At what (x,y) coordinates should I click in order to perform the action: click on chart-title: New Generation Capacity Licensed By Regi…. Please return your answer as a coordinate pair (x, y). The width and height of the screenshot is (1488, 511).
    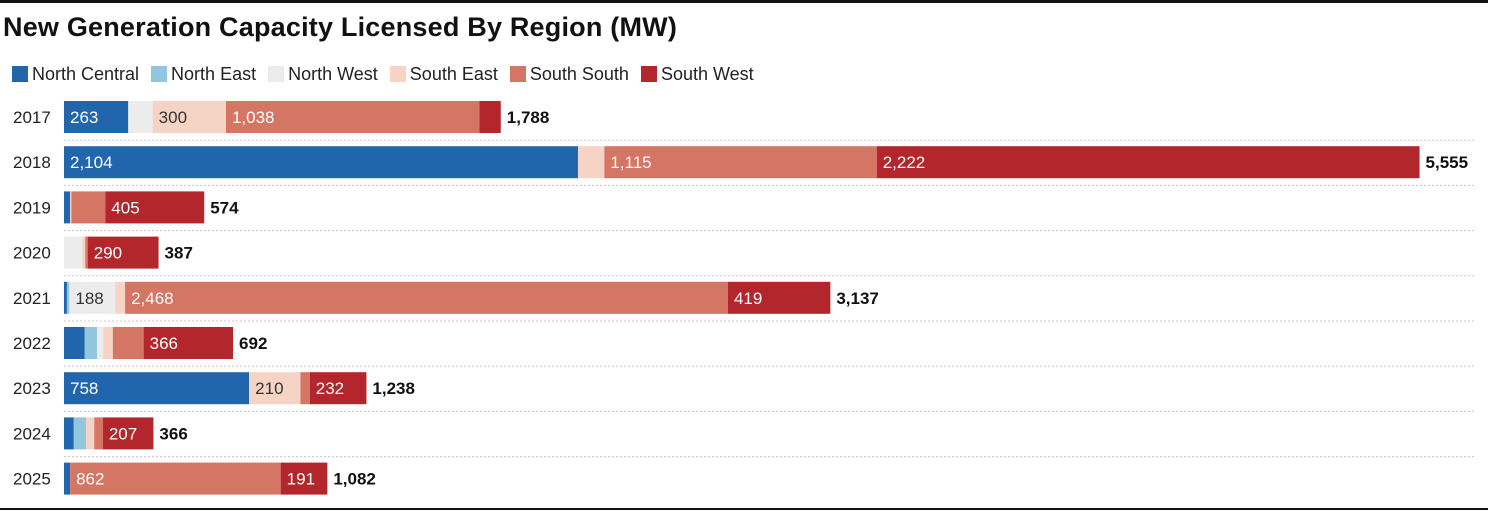
    Looking at the image, I should click on (340, 27).